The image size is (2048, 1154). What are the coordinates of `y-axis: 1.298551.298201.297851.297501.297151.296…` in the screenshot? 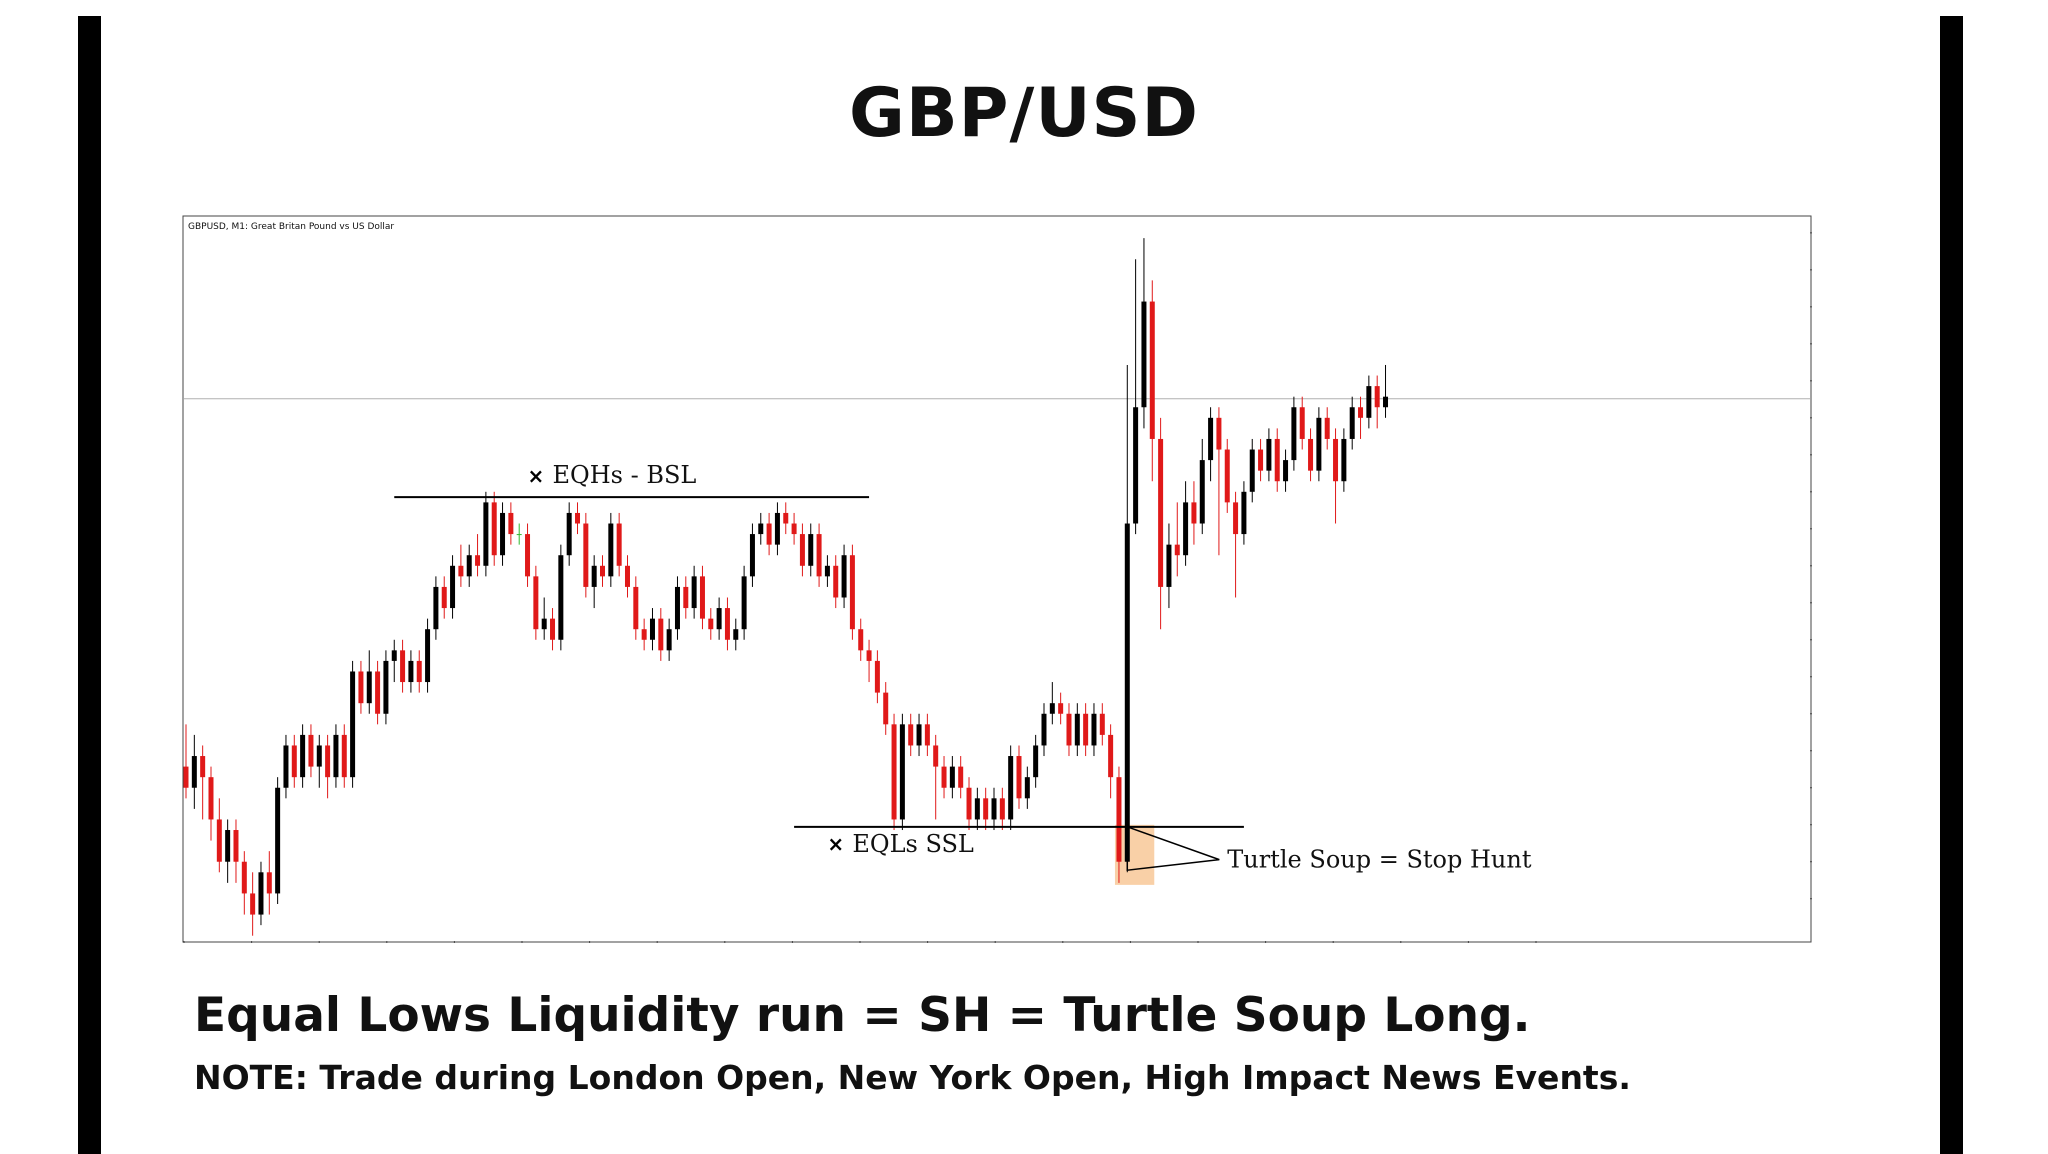 It's located at (1811, 566).